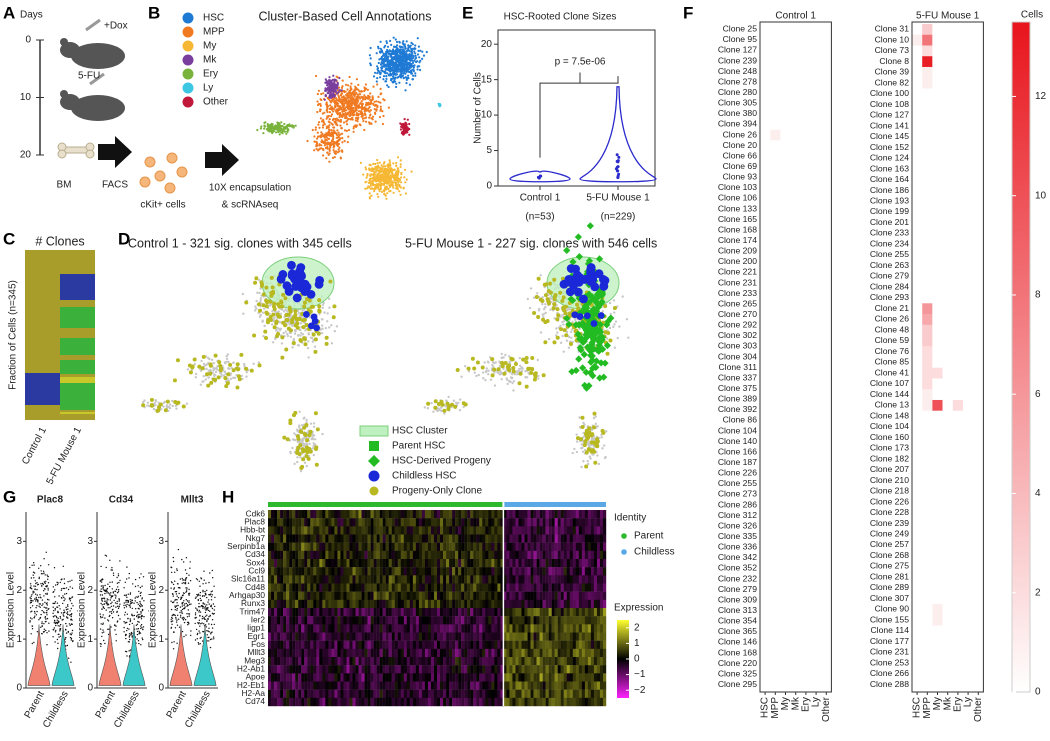 The image size is (1050, 741). Describe the element at coordinates (737, 557) in the screenshot. I see `row-label: Clone 342` at that location.